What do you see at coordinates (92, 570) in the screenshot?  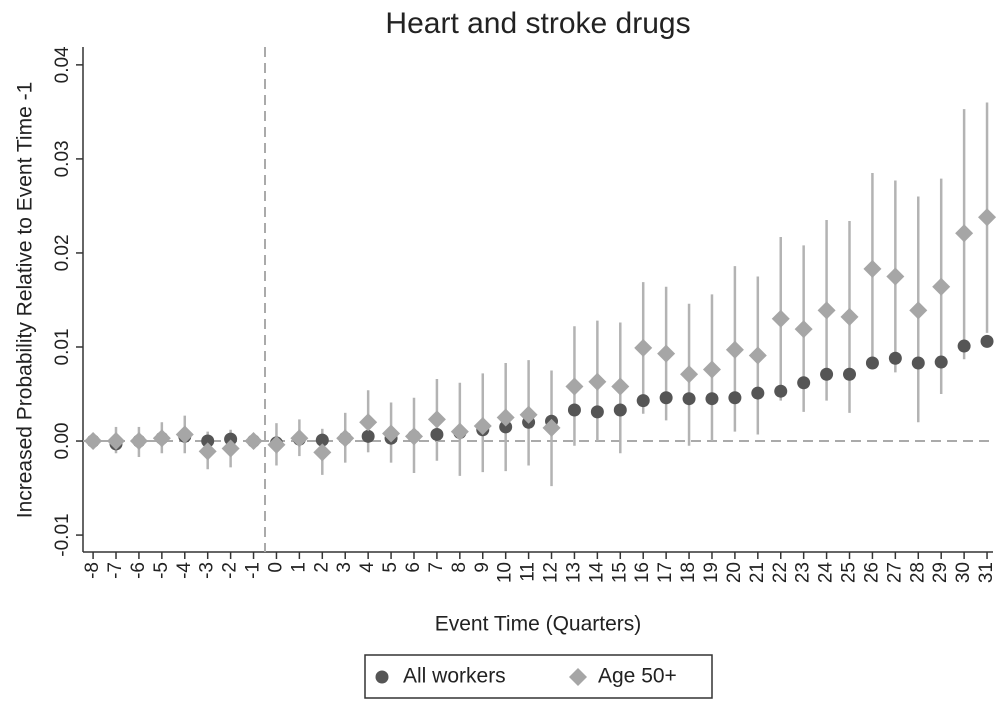 I see `x-tick-label: -8` at bounding box center [92, 570].